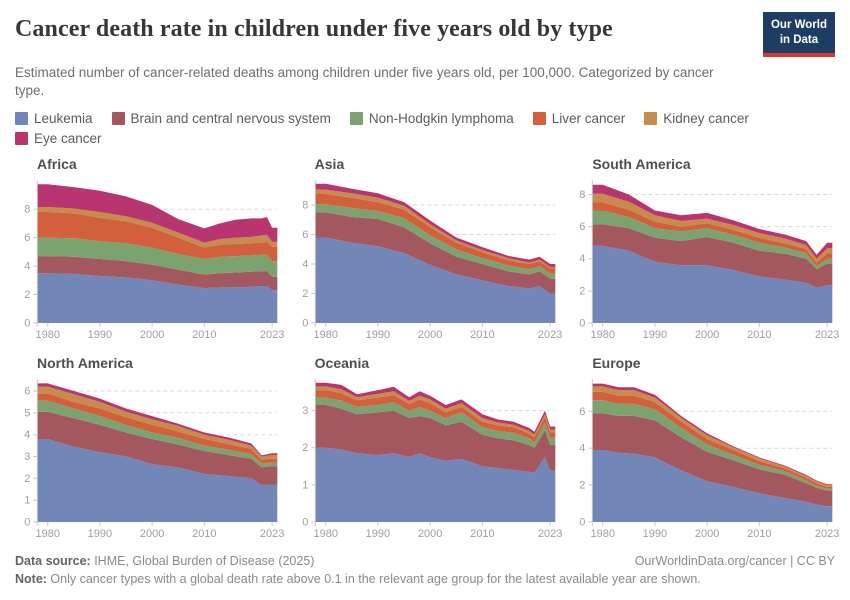  What do you see at coordinates (616, 363) in the screenshot?
I see `facet-title-europe: Europe` at bounding box center [616, 363].